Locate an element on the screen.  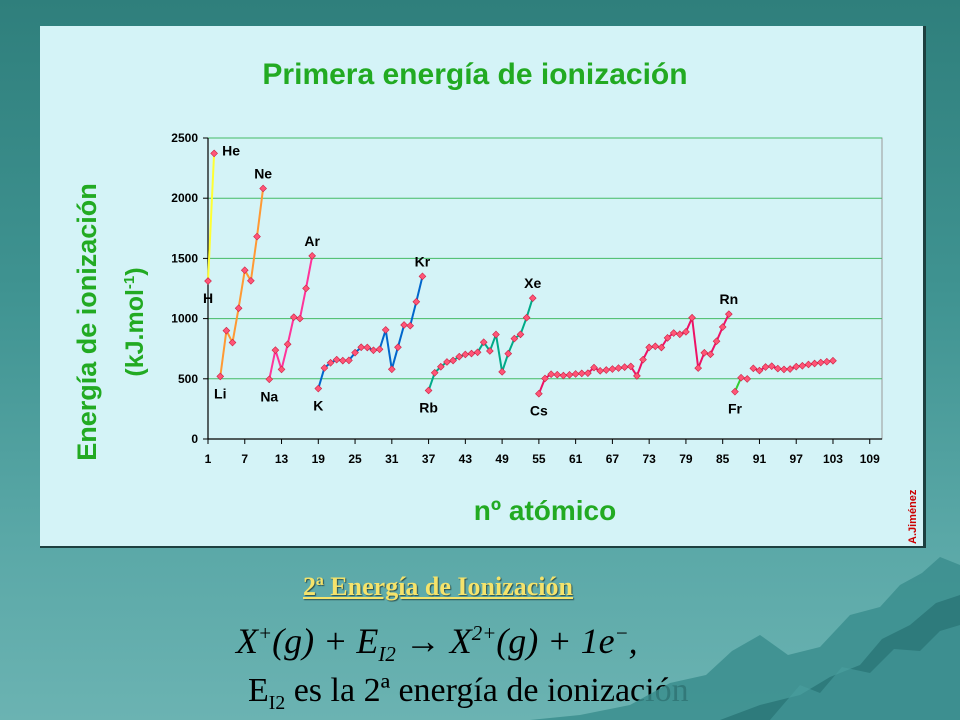
x-tick-label: 1 is located at coordinates (208, 459).